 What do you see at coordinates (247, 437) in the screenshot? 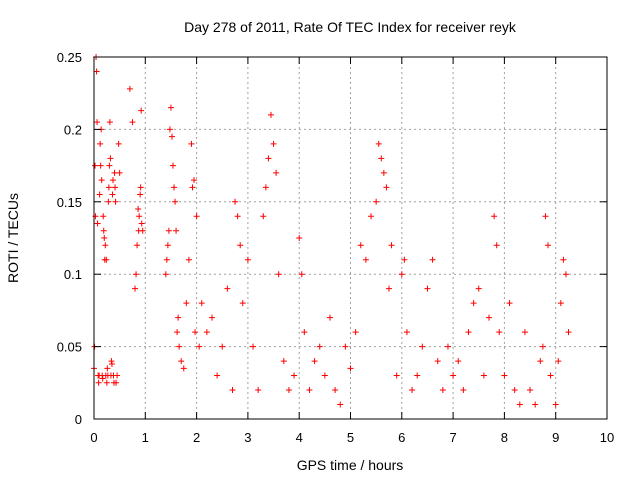
I see `x-tick-label: 3` at bounding box center [247, 437].